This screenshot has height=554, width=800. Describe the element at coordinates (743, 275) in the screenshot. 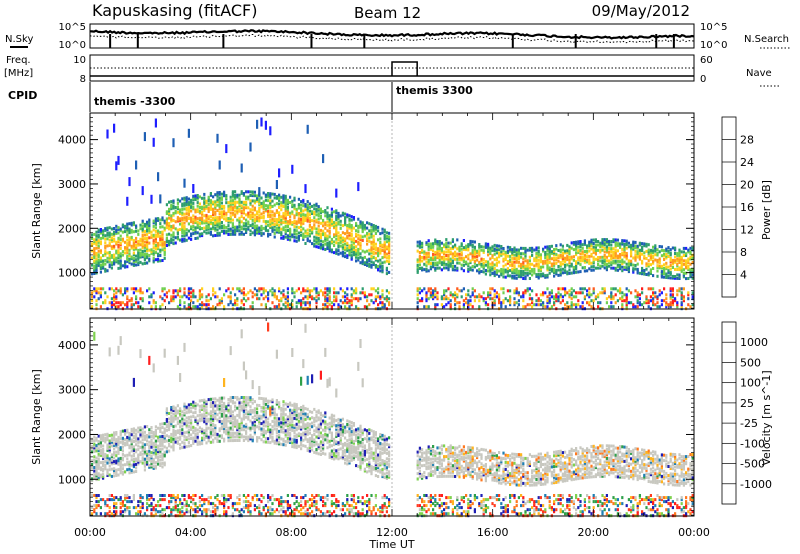

I see `colorbar-tick-label: 4` at that location.